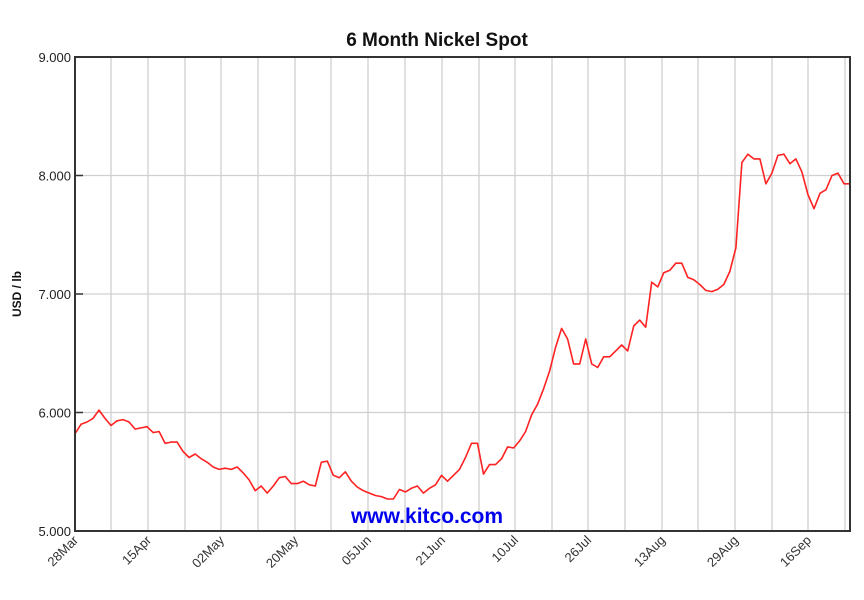  Describe the element at coordinates (54, 413) in the screenshot. I see `y-tick-label: 6.000` at that location.